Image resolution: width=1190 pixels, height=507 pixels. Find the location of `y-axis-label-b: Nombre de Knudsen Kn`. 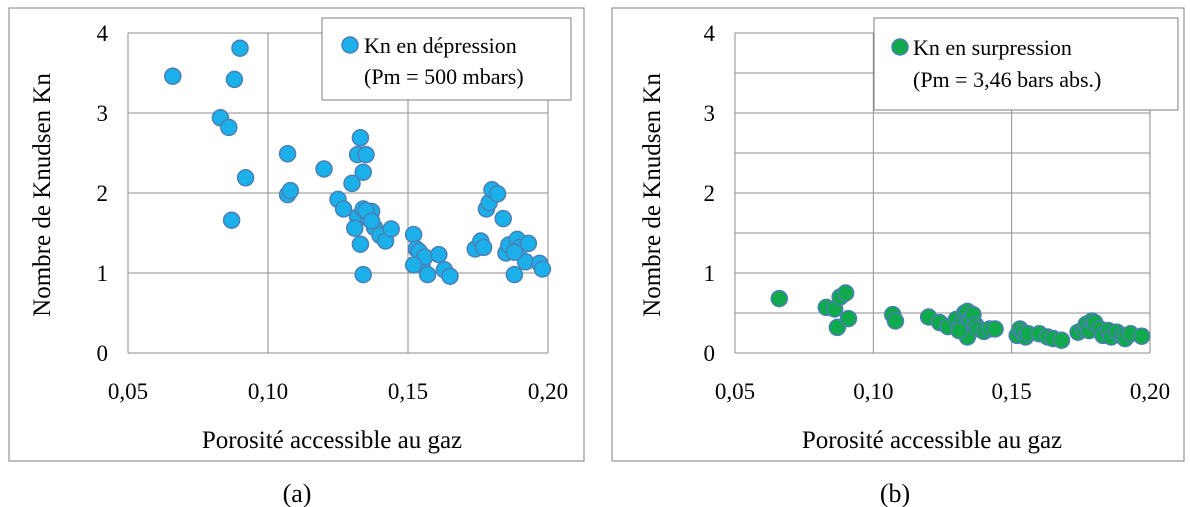

y-axis-label-b: Nombre de Knudsen Kn is located at coordinates (652, 195).